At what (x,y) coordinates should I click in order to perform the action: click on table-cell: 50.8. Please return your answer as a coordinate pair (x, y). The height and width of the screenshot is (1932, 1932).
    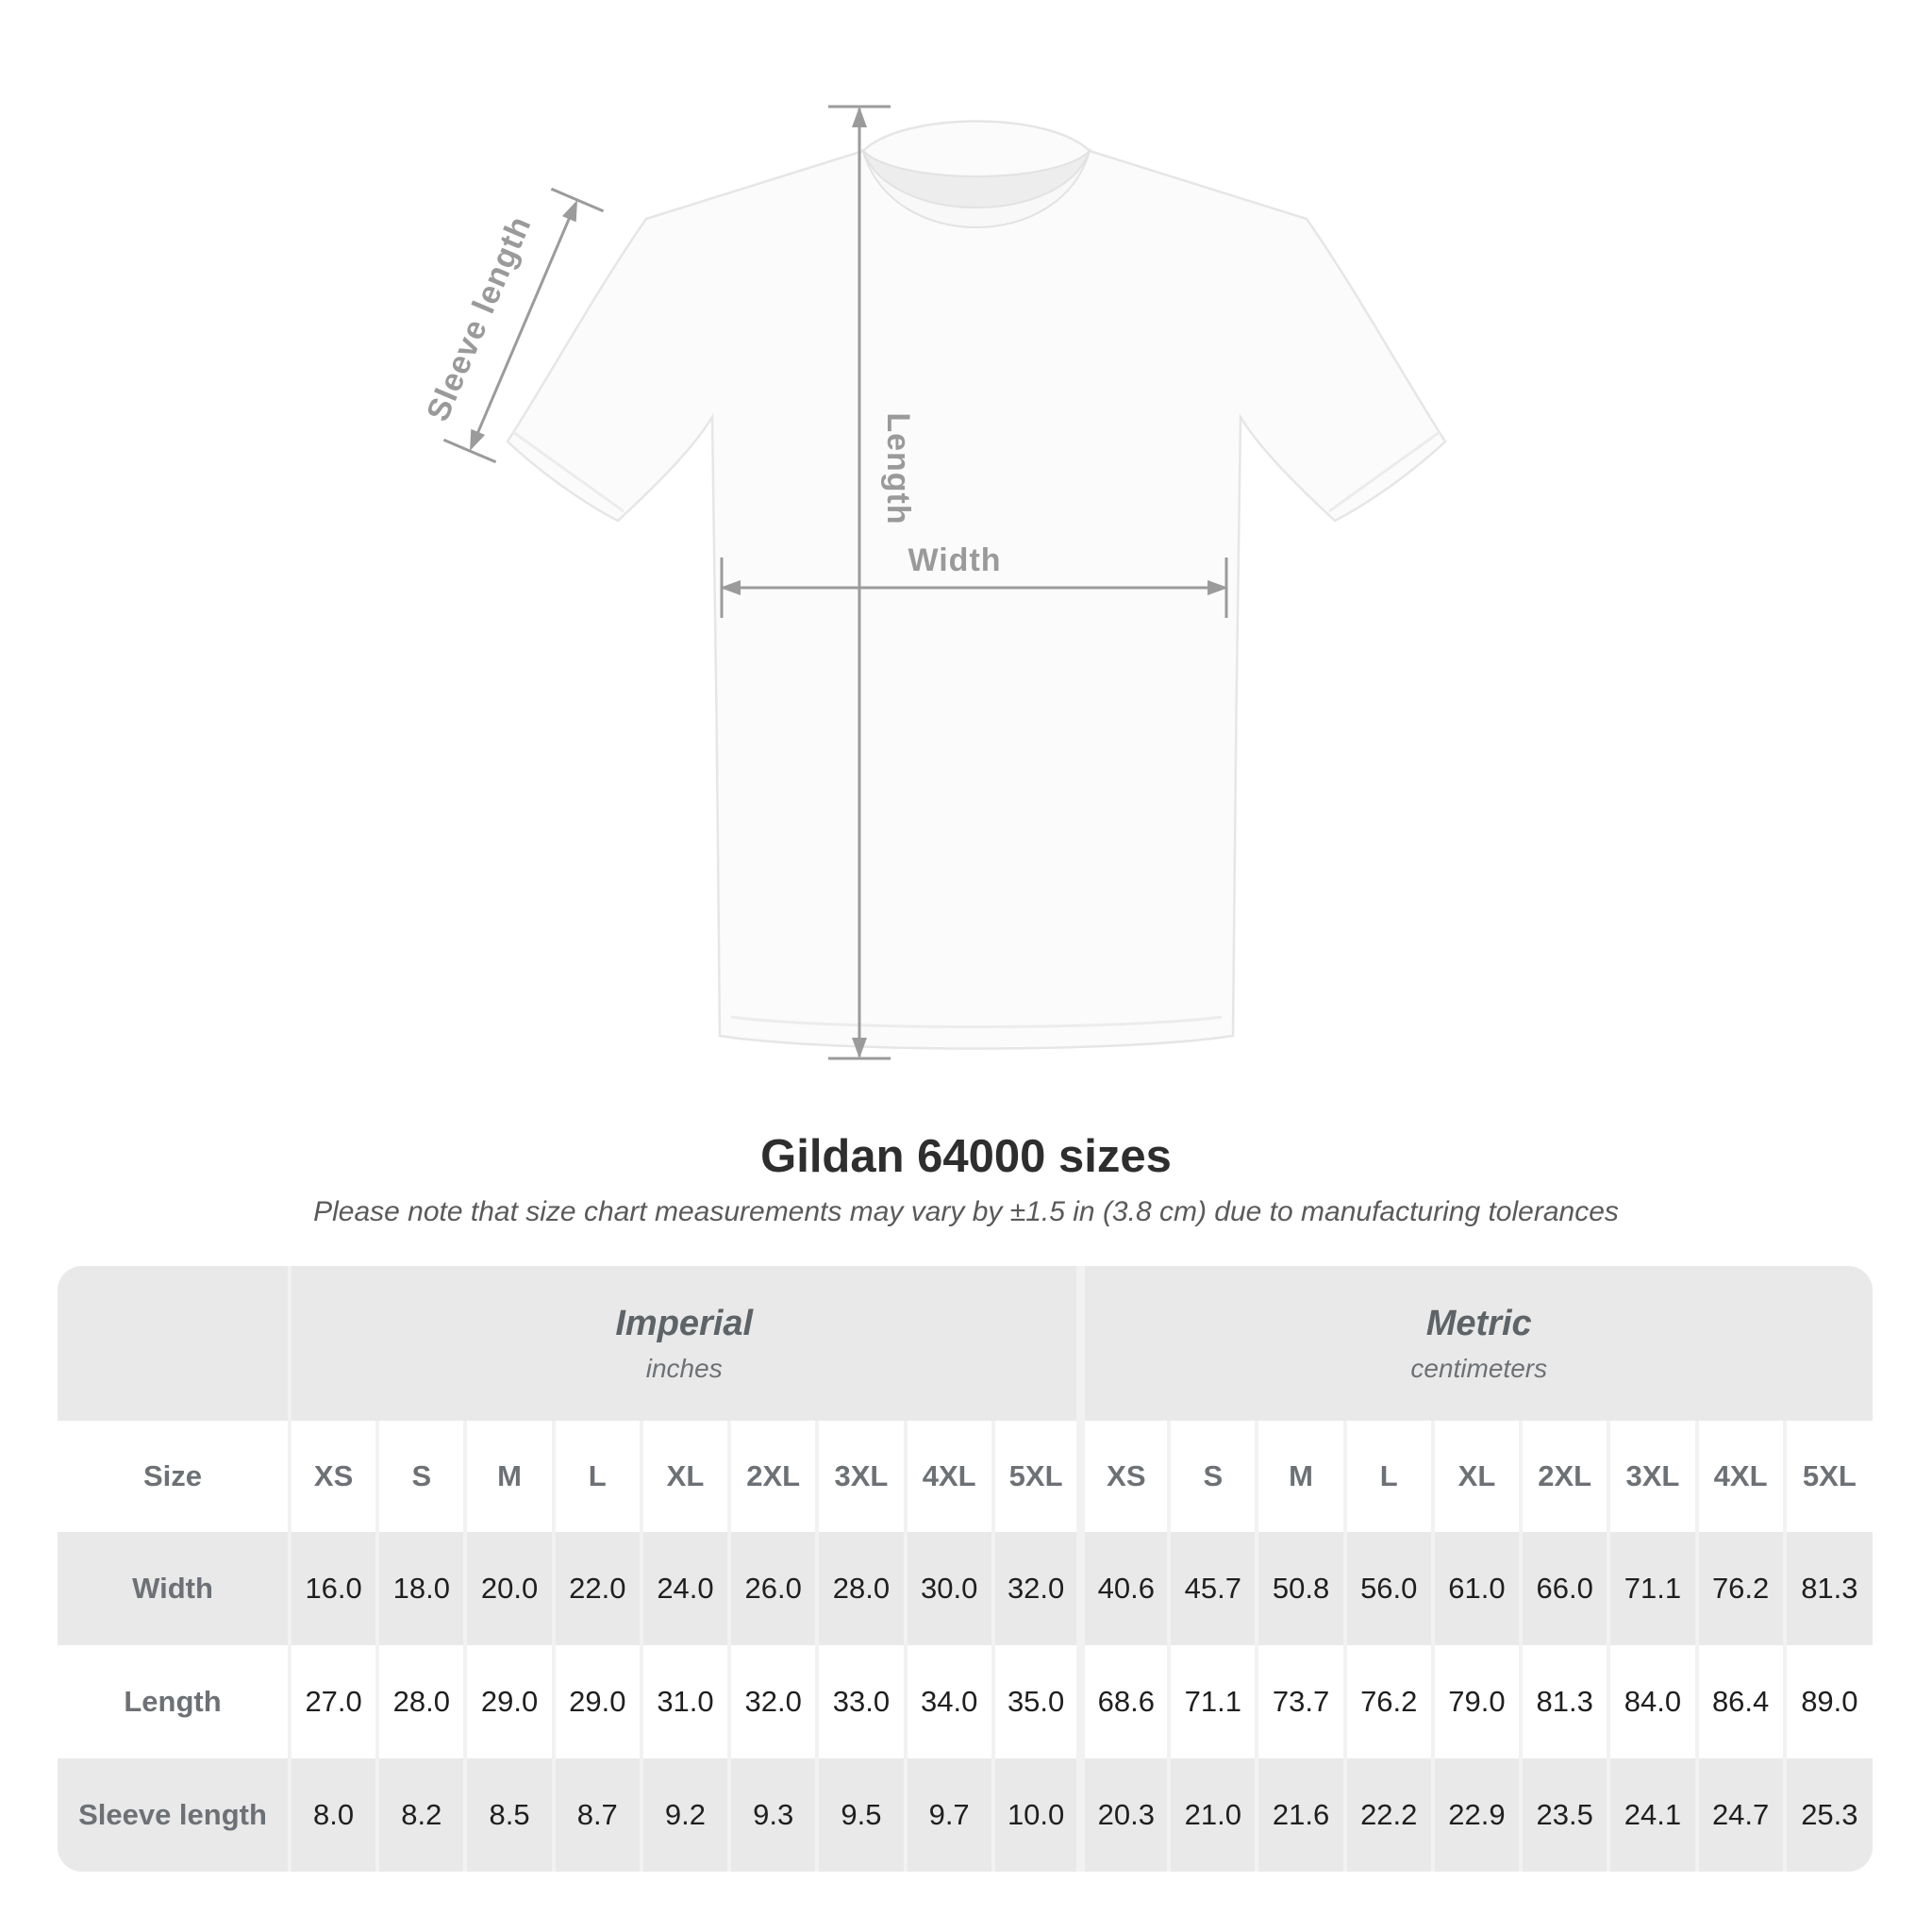
    Looking at the image, I should click on (1300, 1589).